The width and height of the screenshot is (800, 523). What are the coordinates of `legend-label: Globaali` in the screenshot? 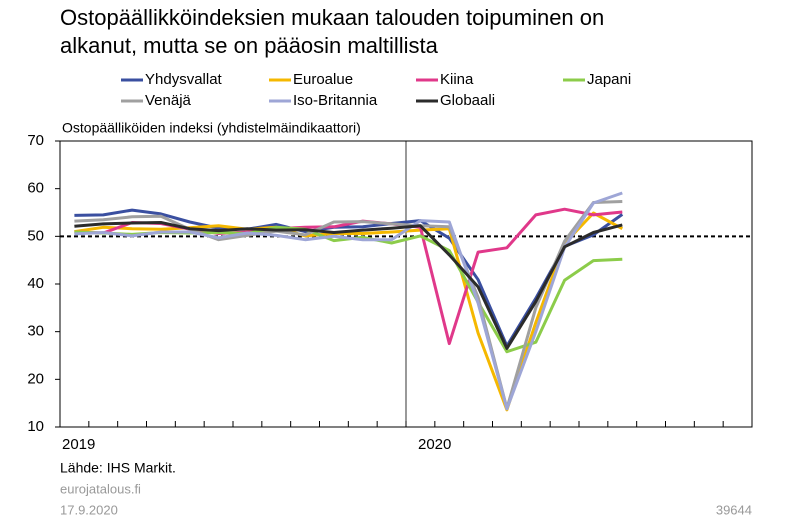 It's located at (467, 100).